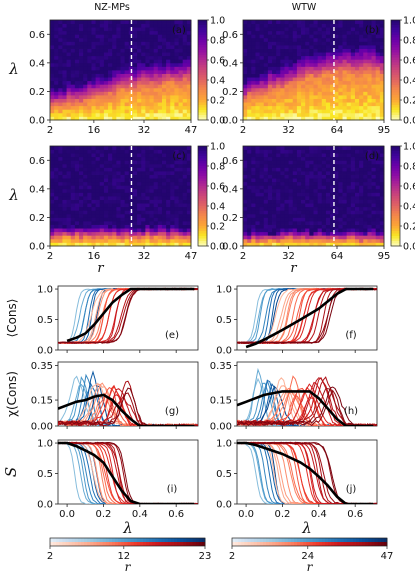  What do you see at coordinates (384, 130) in the screenshot?
I see `x-tick-label: 95` at bounding box center [384, 130].